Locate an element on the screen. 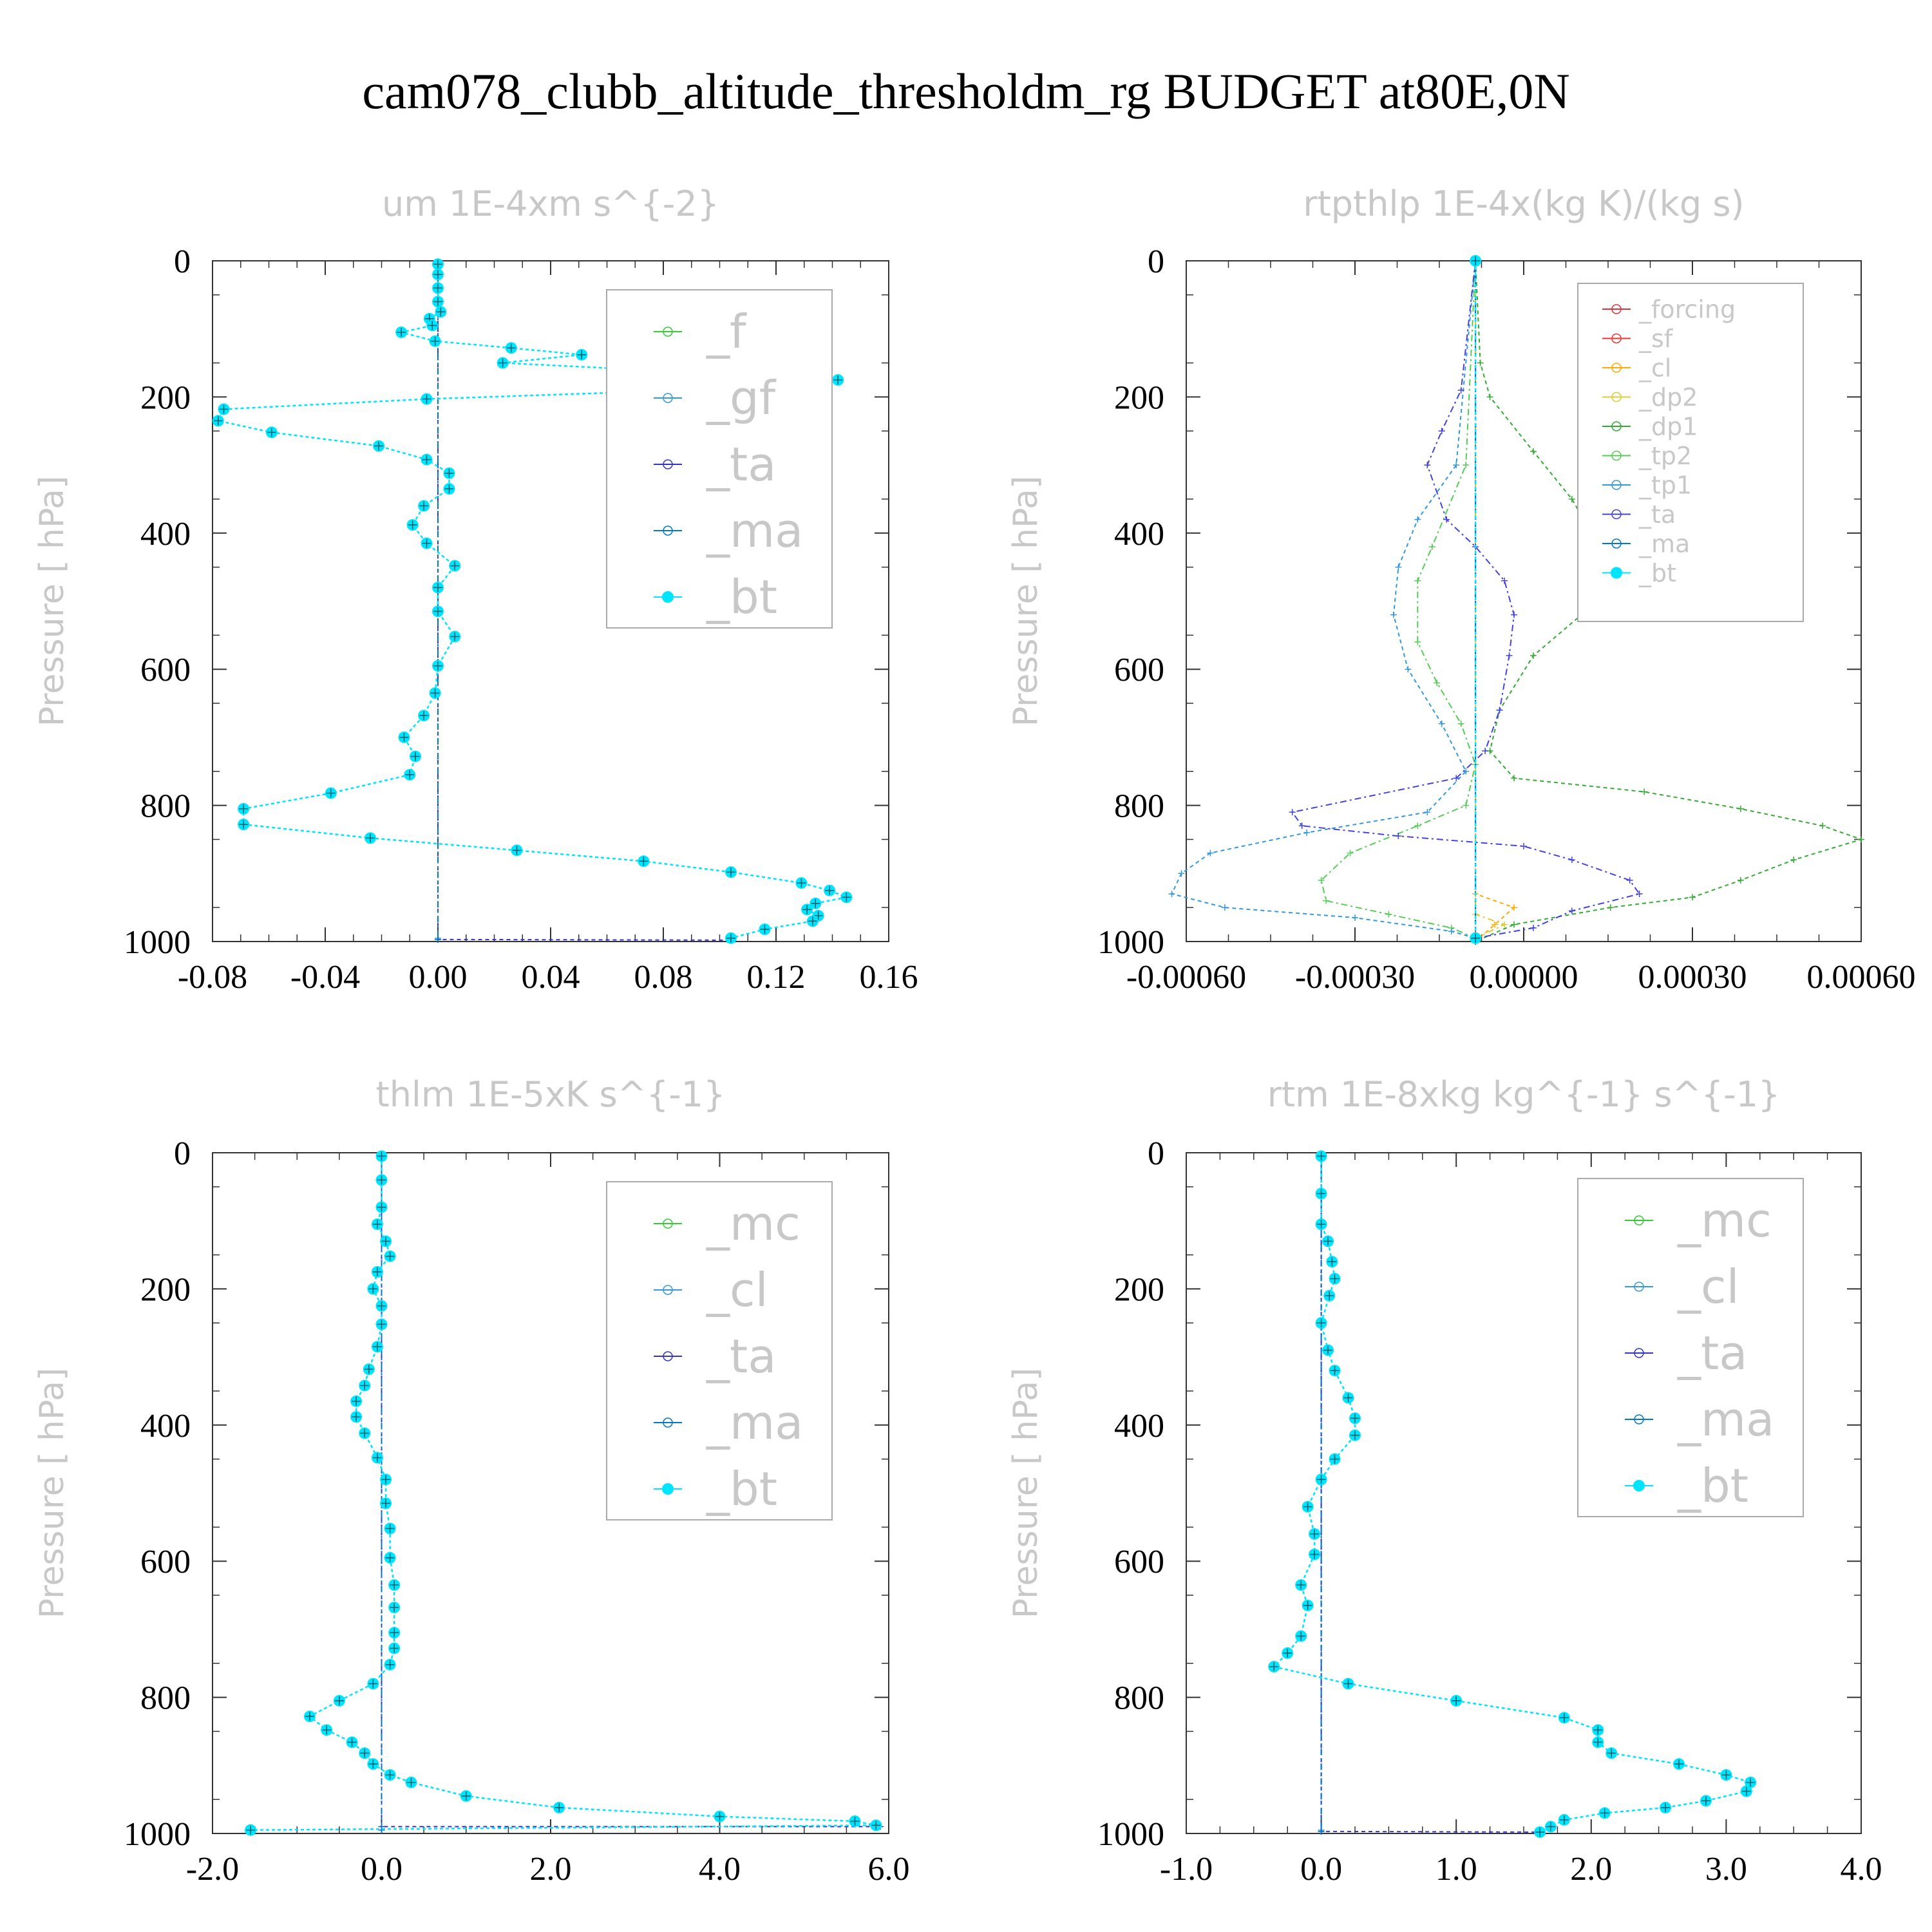  x-tick-label: 6.0 is located at coordinates (889, 1869).